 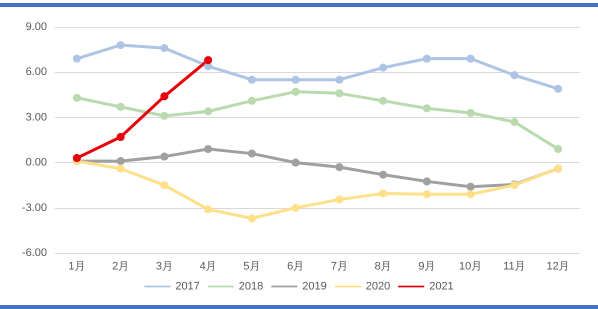 What do you see at coordinates (208, 266) in the screenshot?
I see `x-tick-label: 4月` at bounding box center [208, 266].